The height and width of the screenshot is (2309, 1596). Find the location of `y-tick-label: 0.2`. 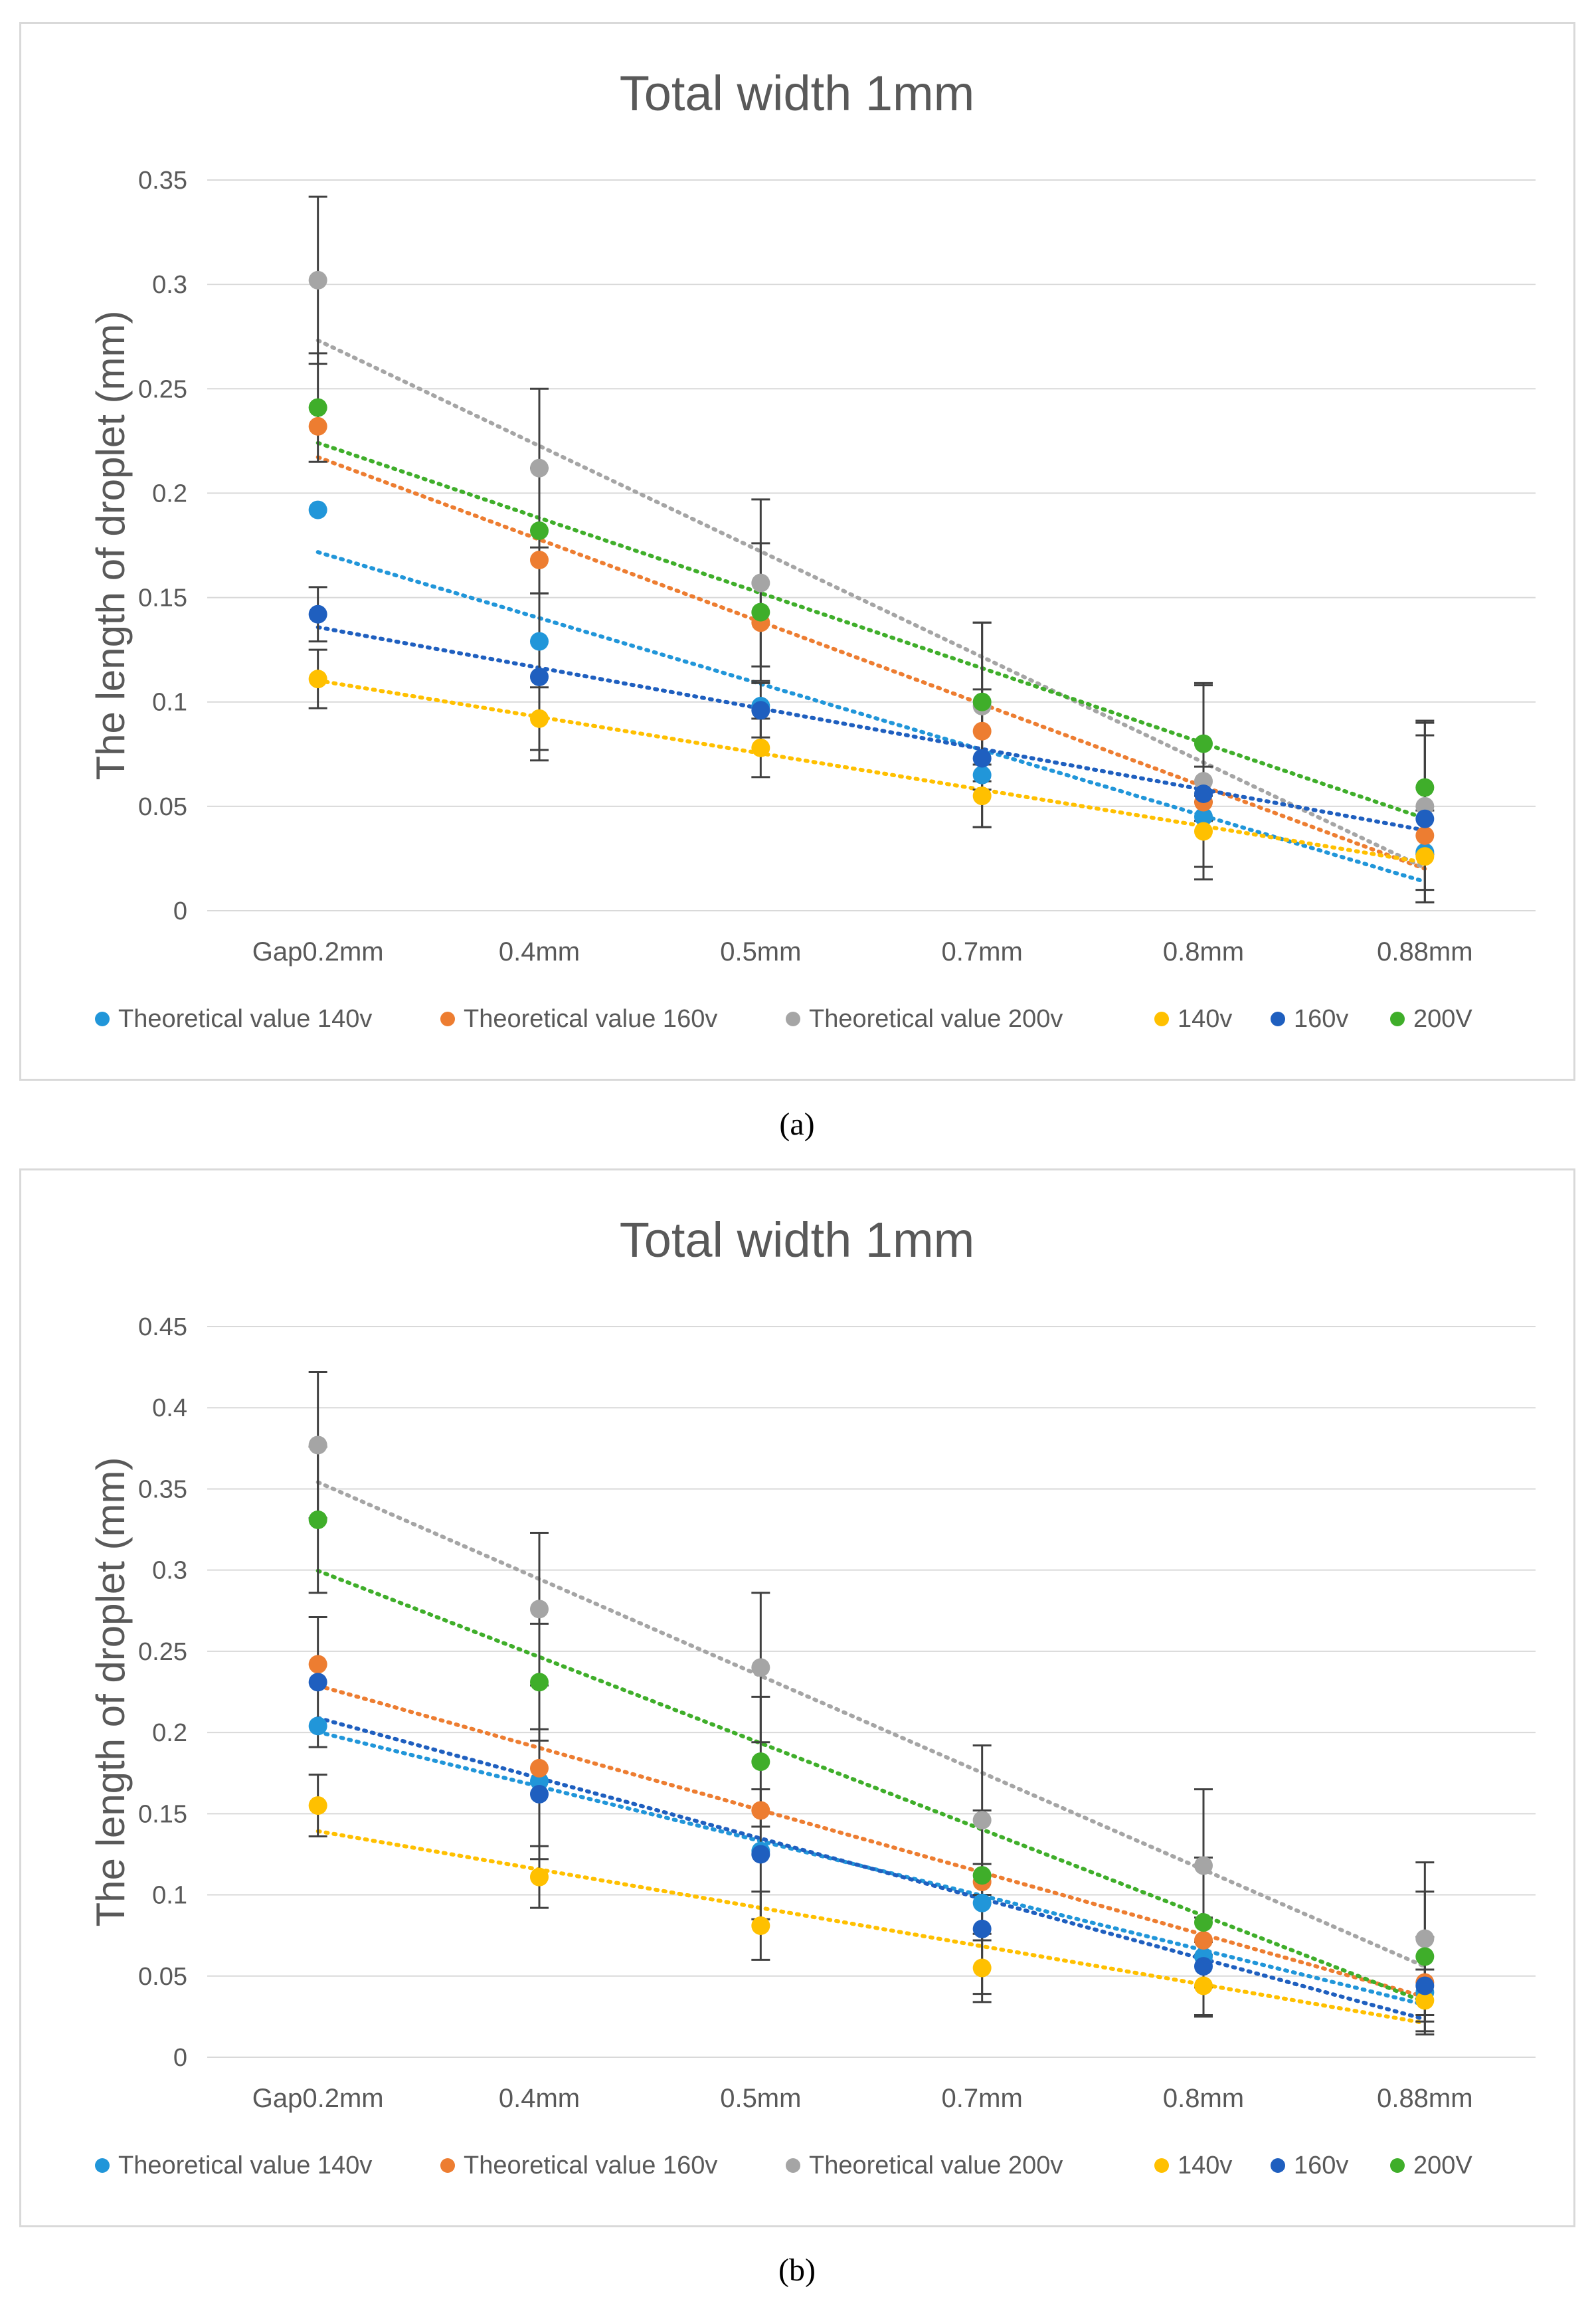

y-tick-label: 0.2 is located at coordinates (169, 1733).